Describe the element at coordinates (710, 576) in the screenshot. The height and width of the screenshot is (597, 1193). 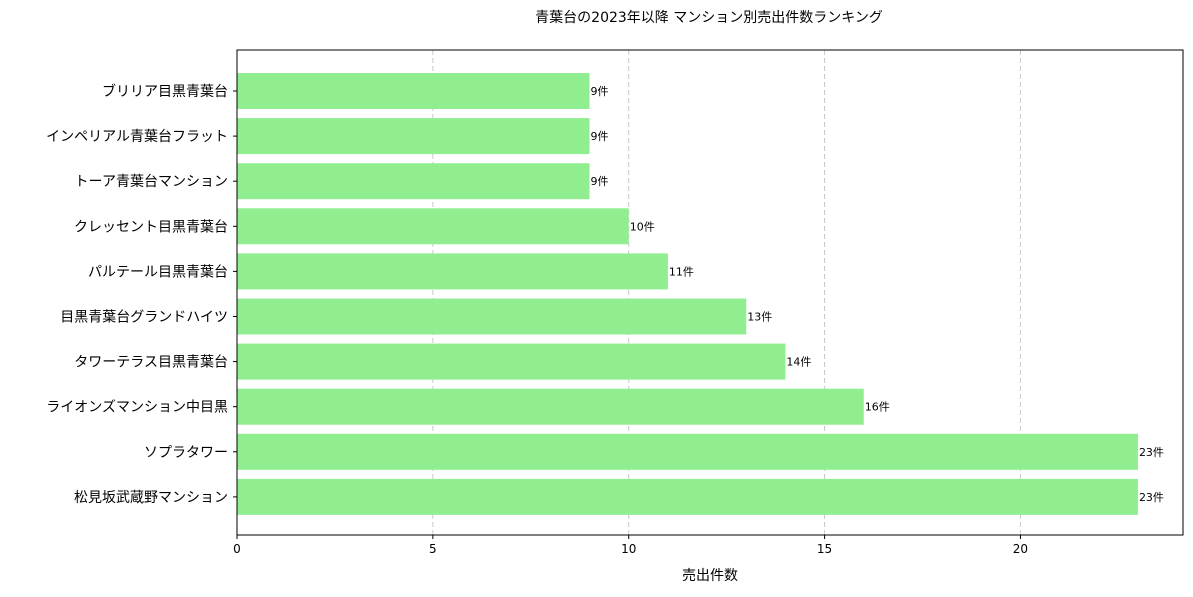
I see `x-axis-label: 売出件数` at that location.